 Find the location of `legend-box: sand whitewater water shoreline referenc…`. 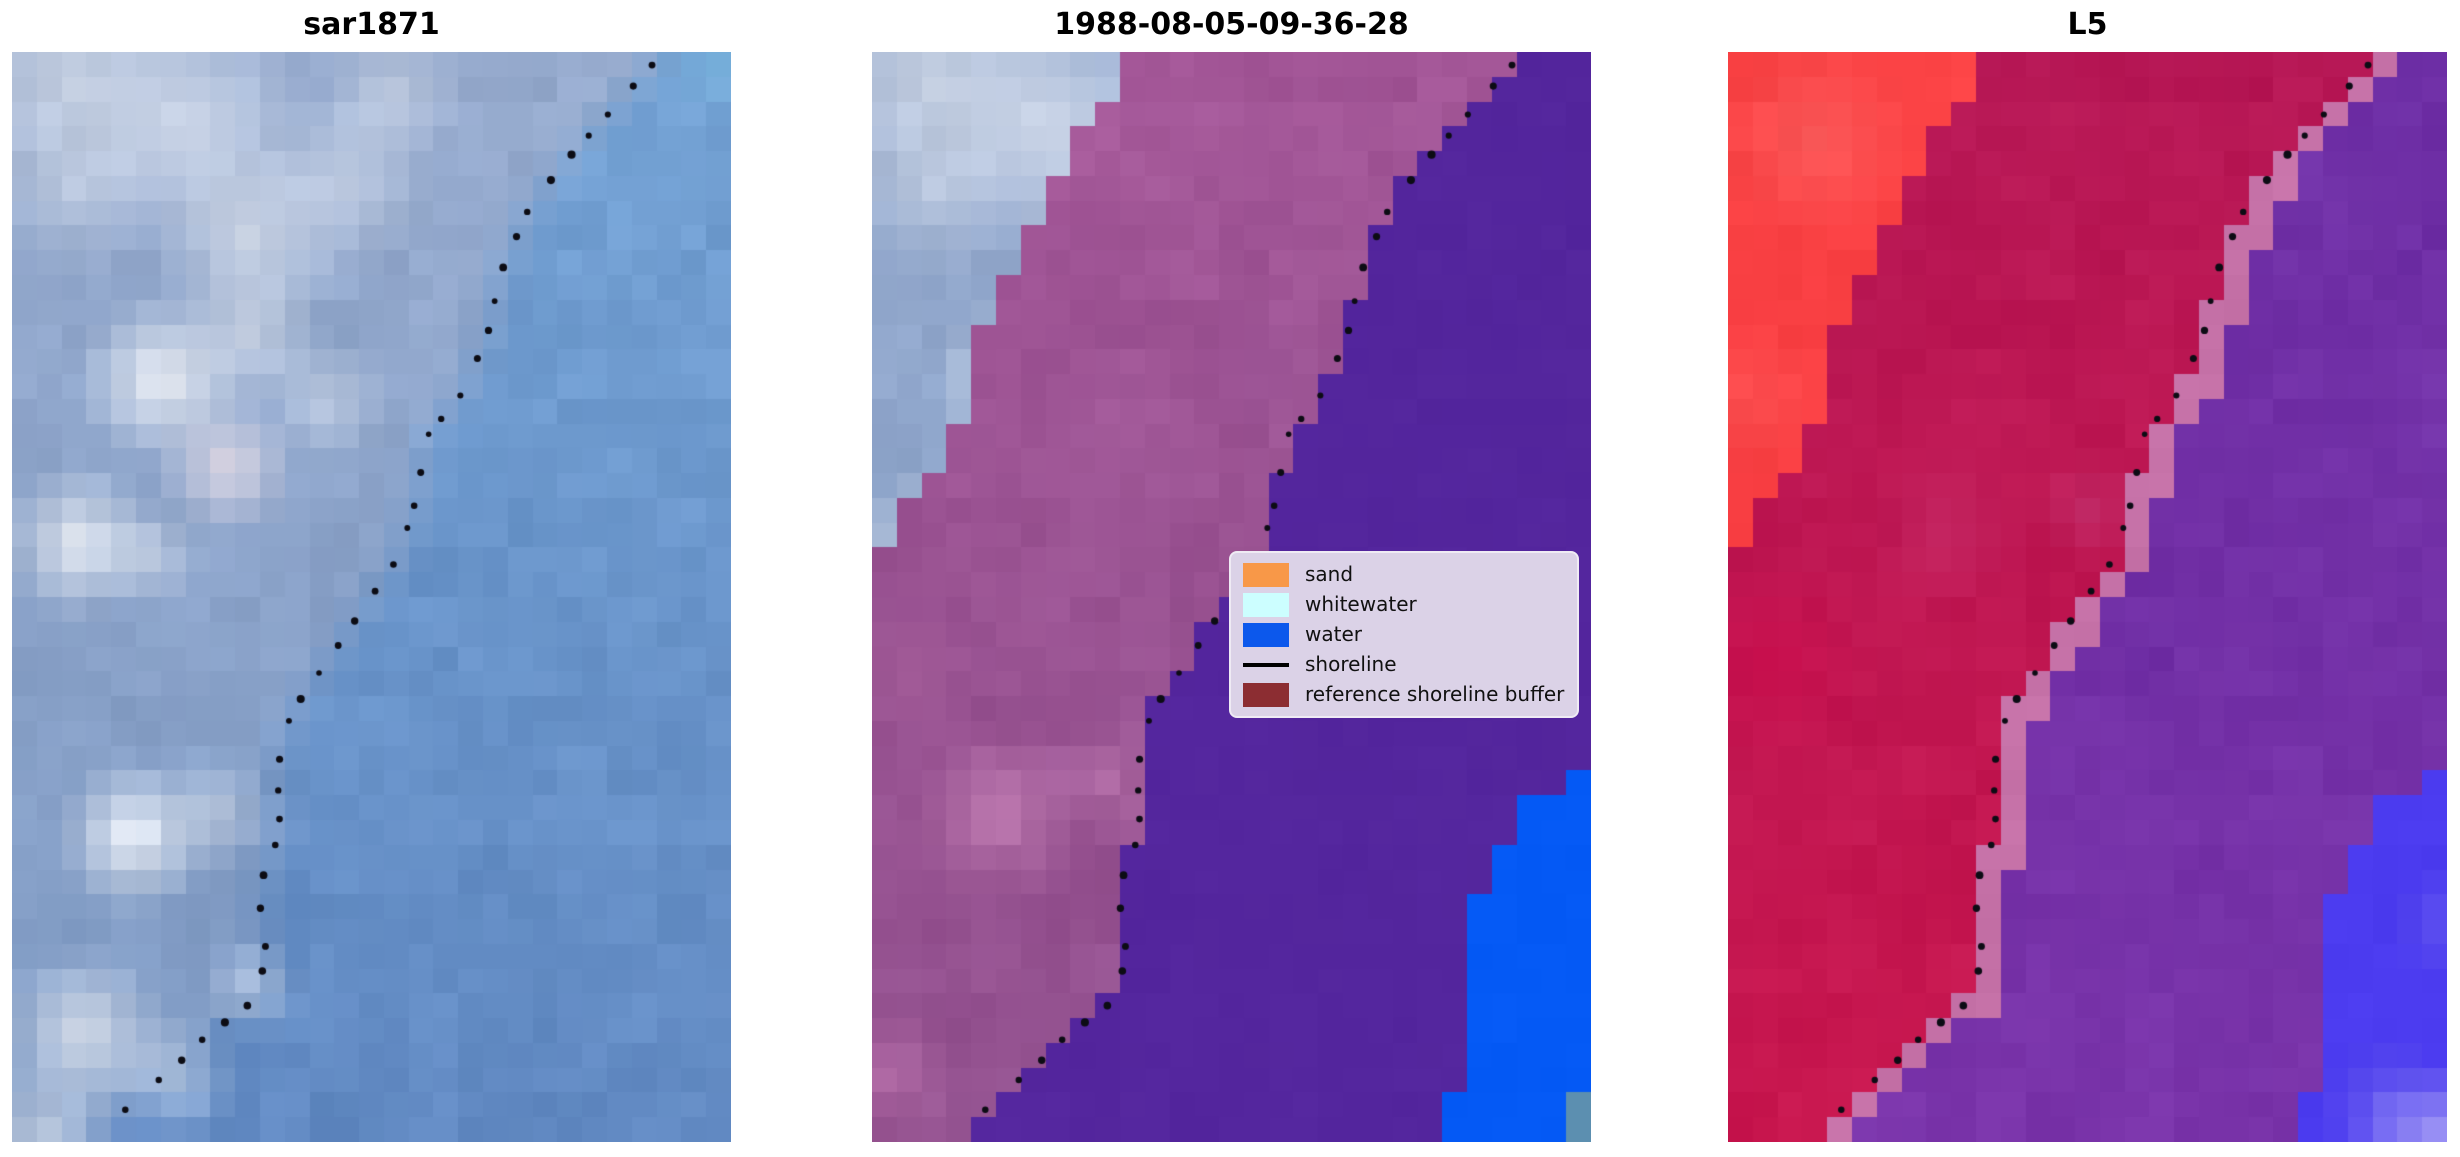

legend-box: sand whitewater water shoreline referenc… is located at coordinates (1404, 634).